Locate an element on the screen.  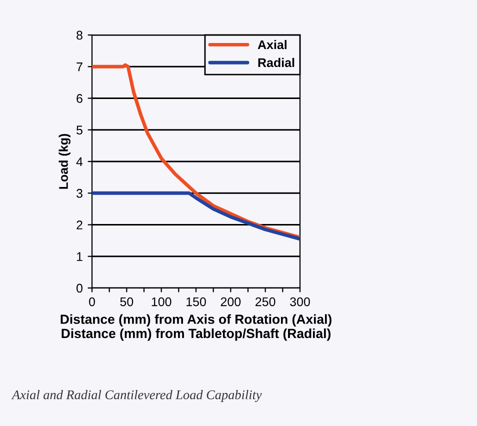
y-tick-label: 7 is located at coordinates (79, 67).